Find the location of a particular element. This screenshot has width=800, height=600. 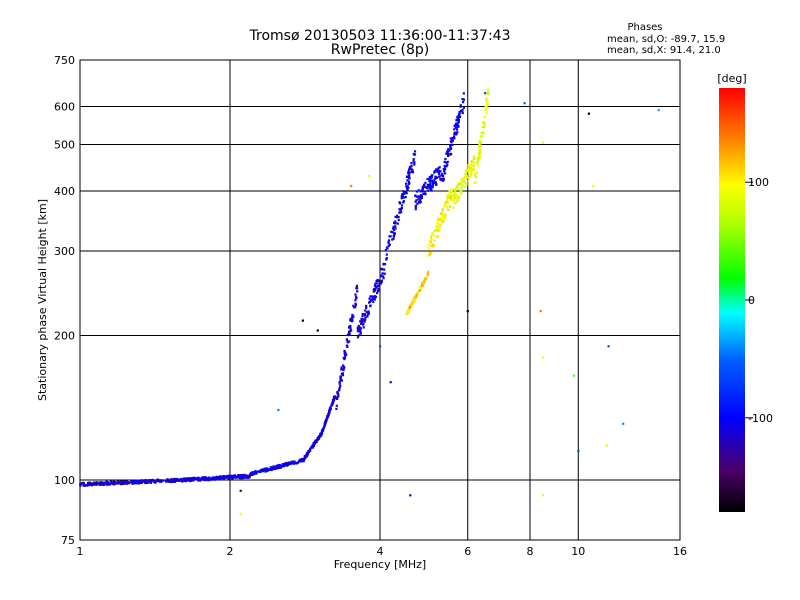

colorbar-tick-label: 0 is located at coordinates (751, 300).